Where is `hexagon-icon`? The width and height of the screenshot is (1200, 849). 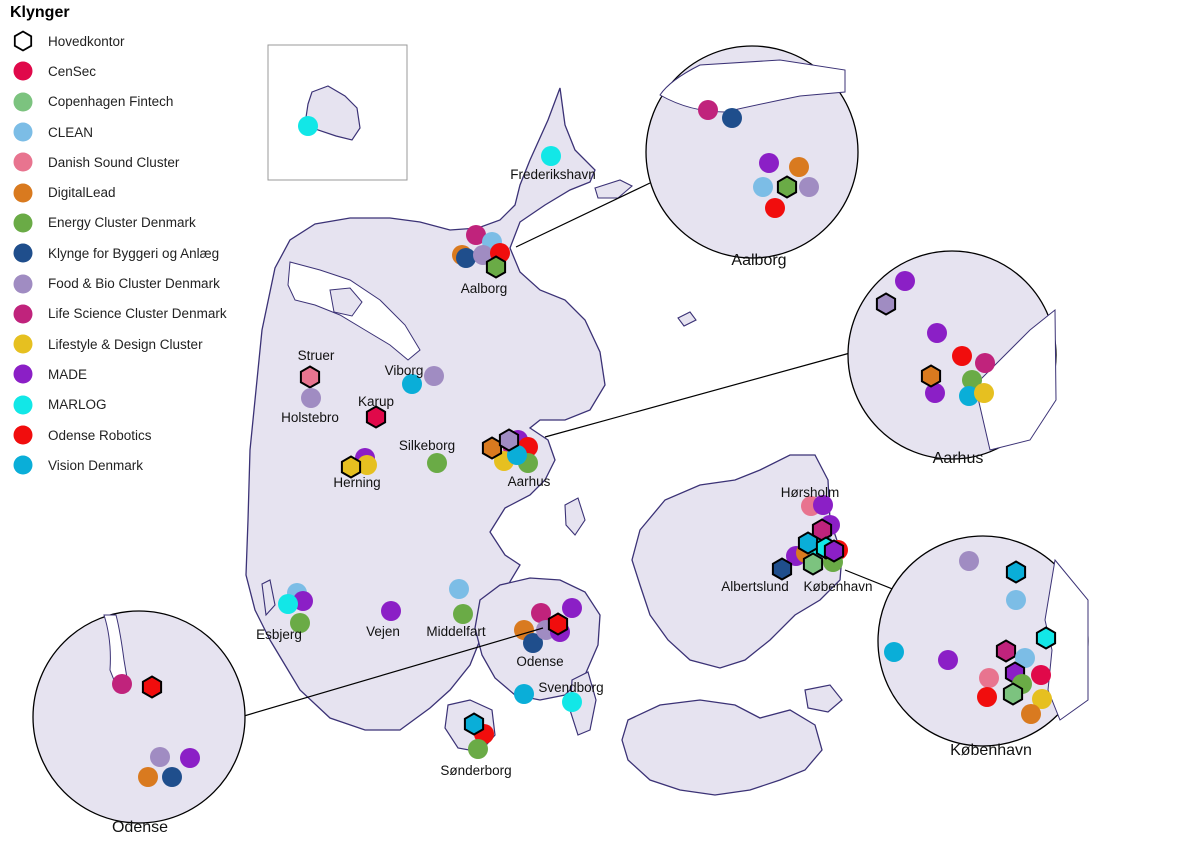
hexagon-icon is located at coordinates (23, 41).